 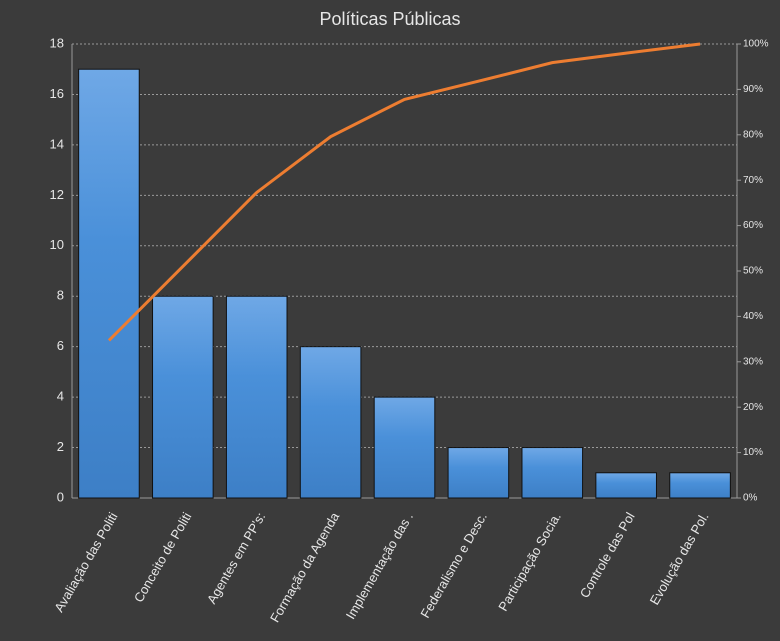 What do you see at coordinates (57, 194) in the screenshot?
I see `y-tick-label: 12` at bounding box center [57, 194].